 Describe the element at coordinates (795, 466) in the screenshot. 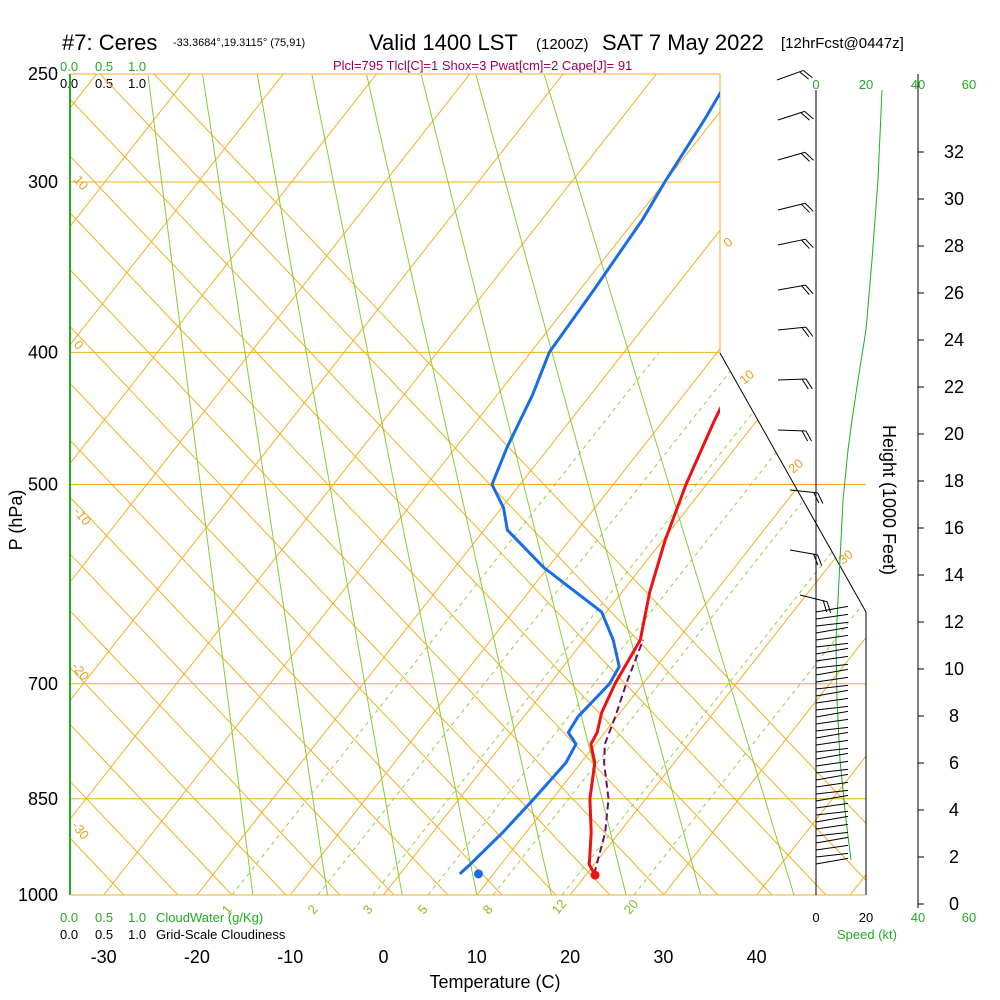

I see `isotherm-label-7: 20` at that location.